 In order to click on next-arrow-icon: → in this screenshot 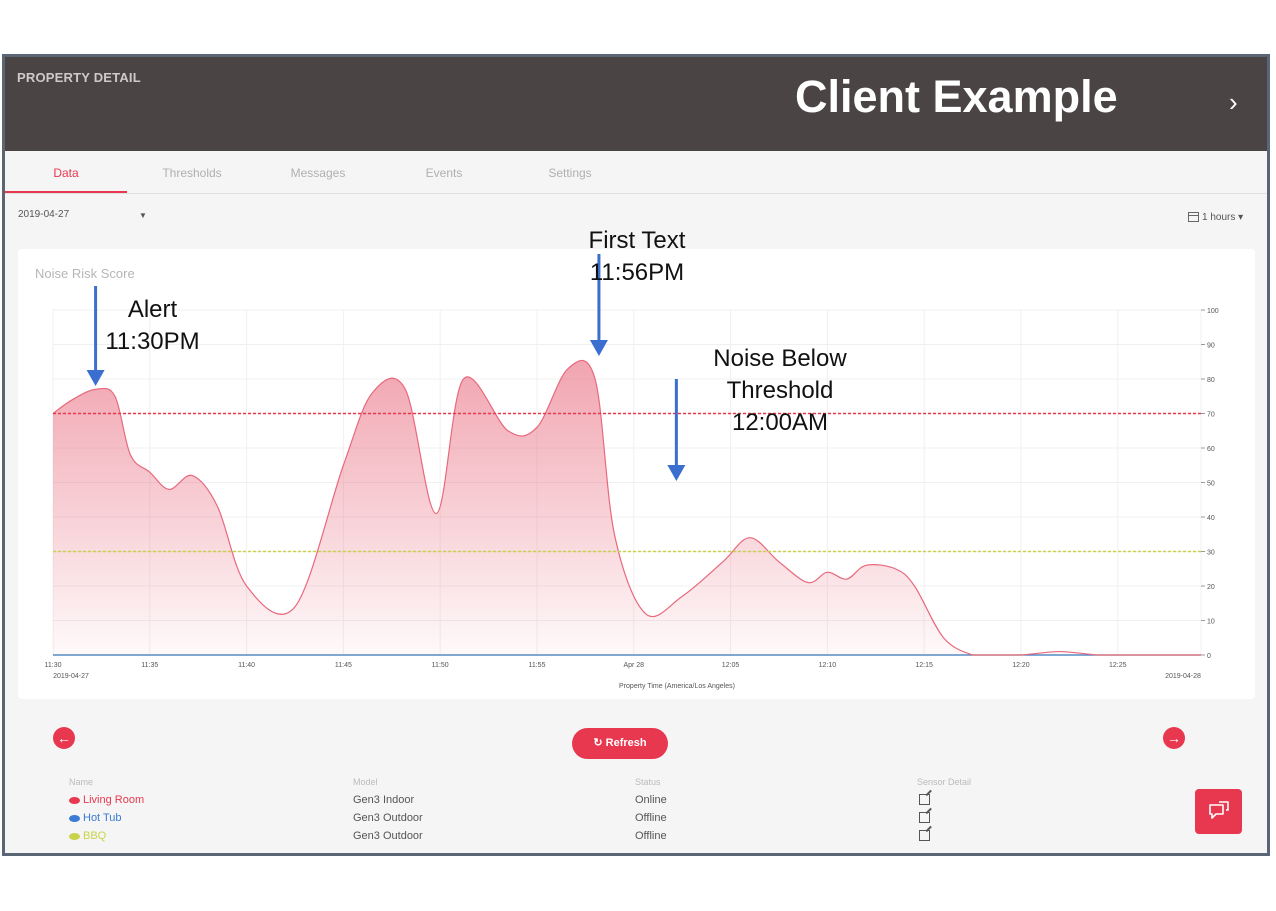, I will do `click(1174, 738)`.